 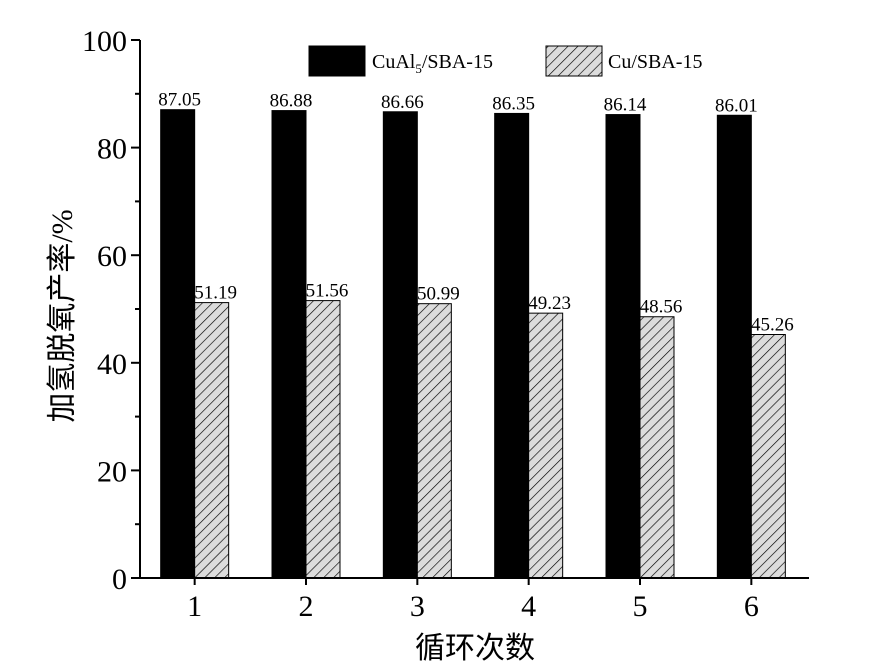 I want to click on x-tick-label: 3, so click(x=417, y=606).